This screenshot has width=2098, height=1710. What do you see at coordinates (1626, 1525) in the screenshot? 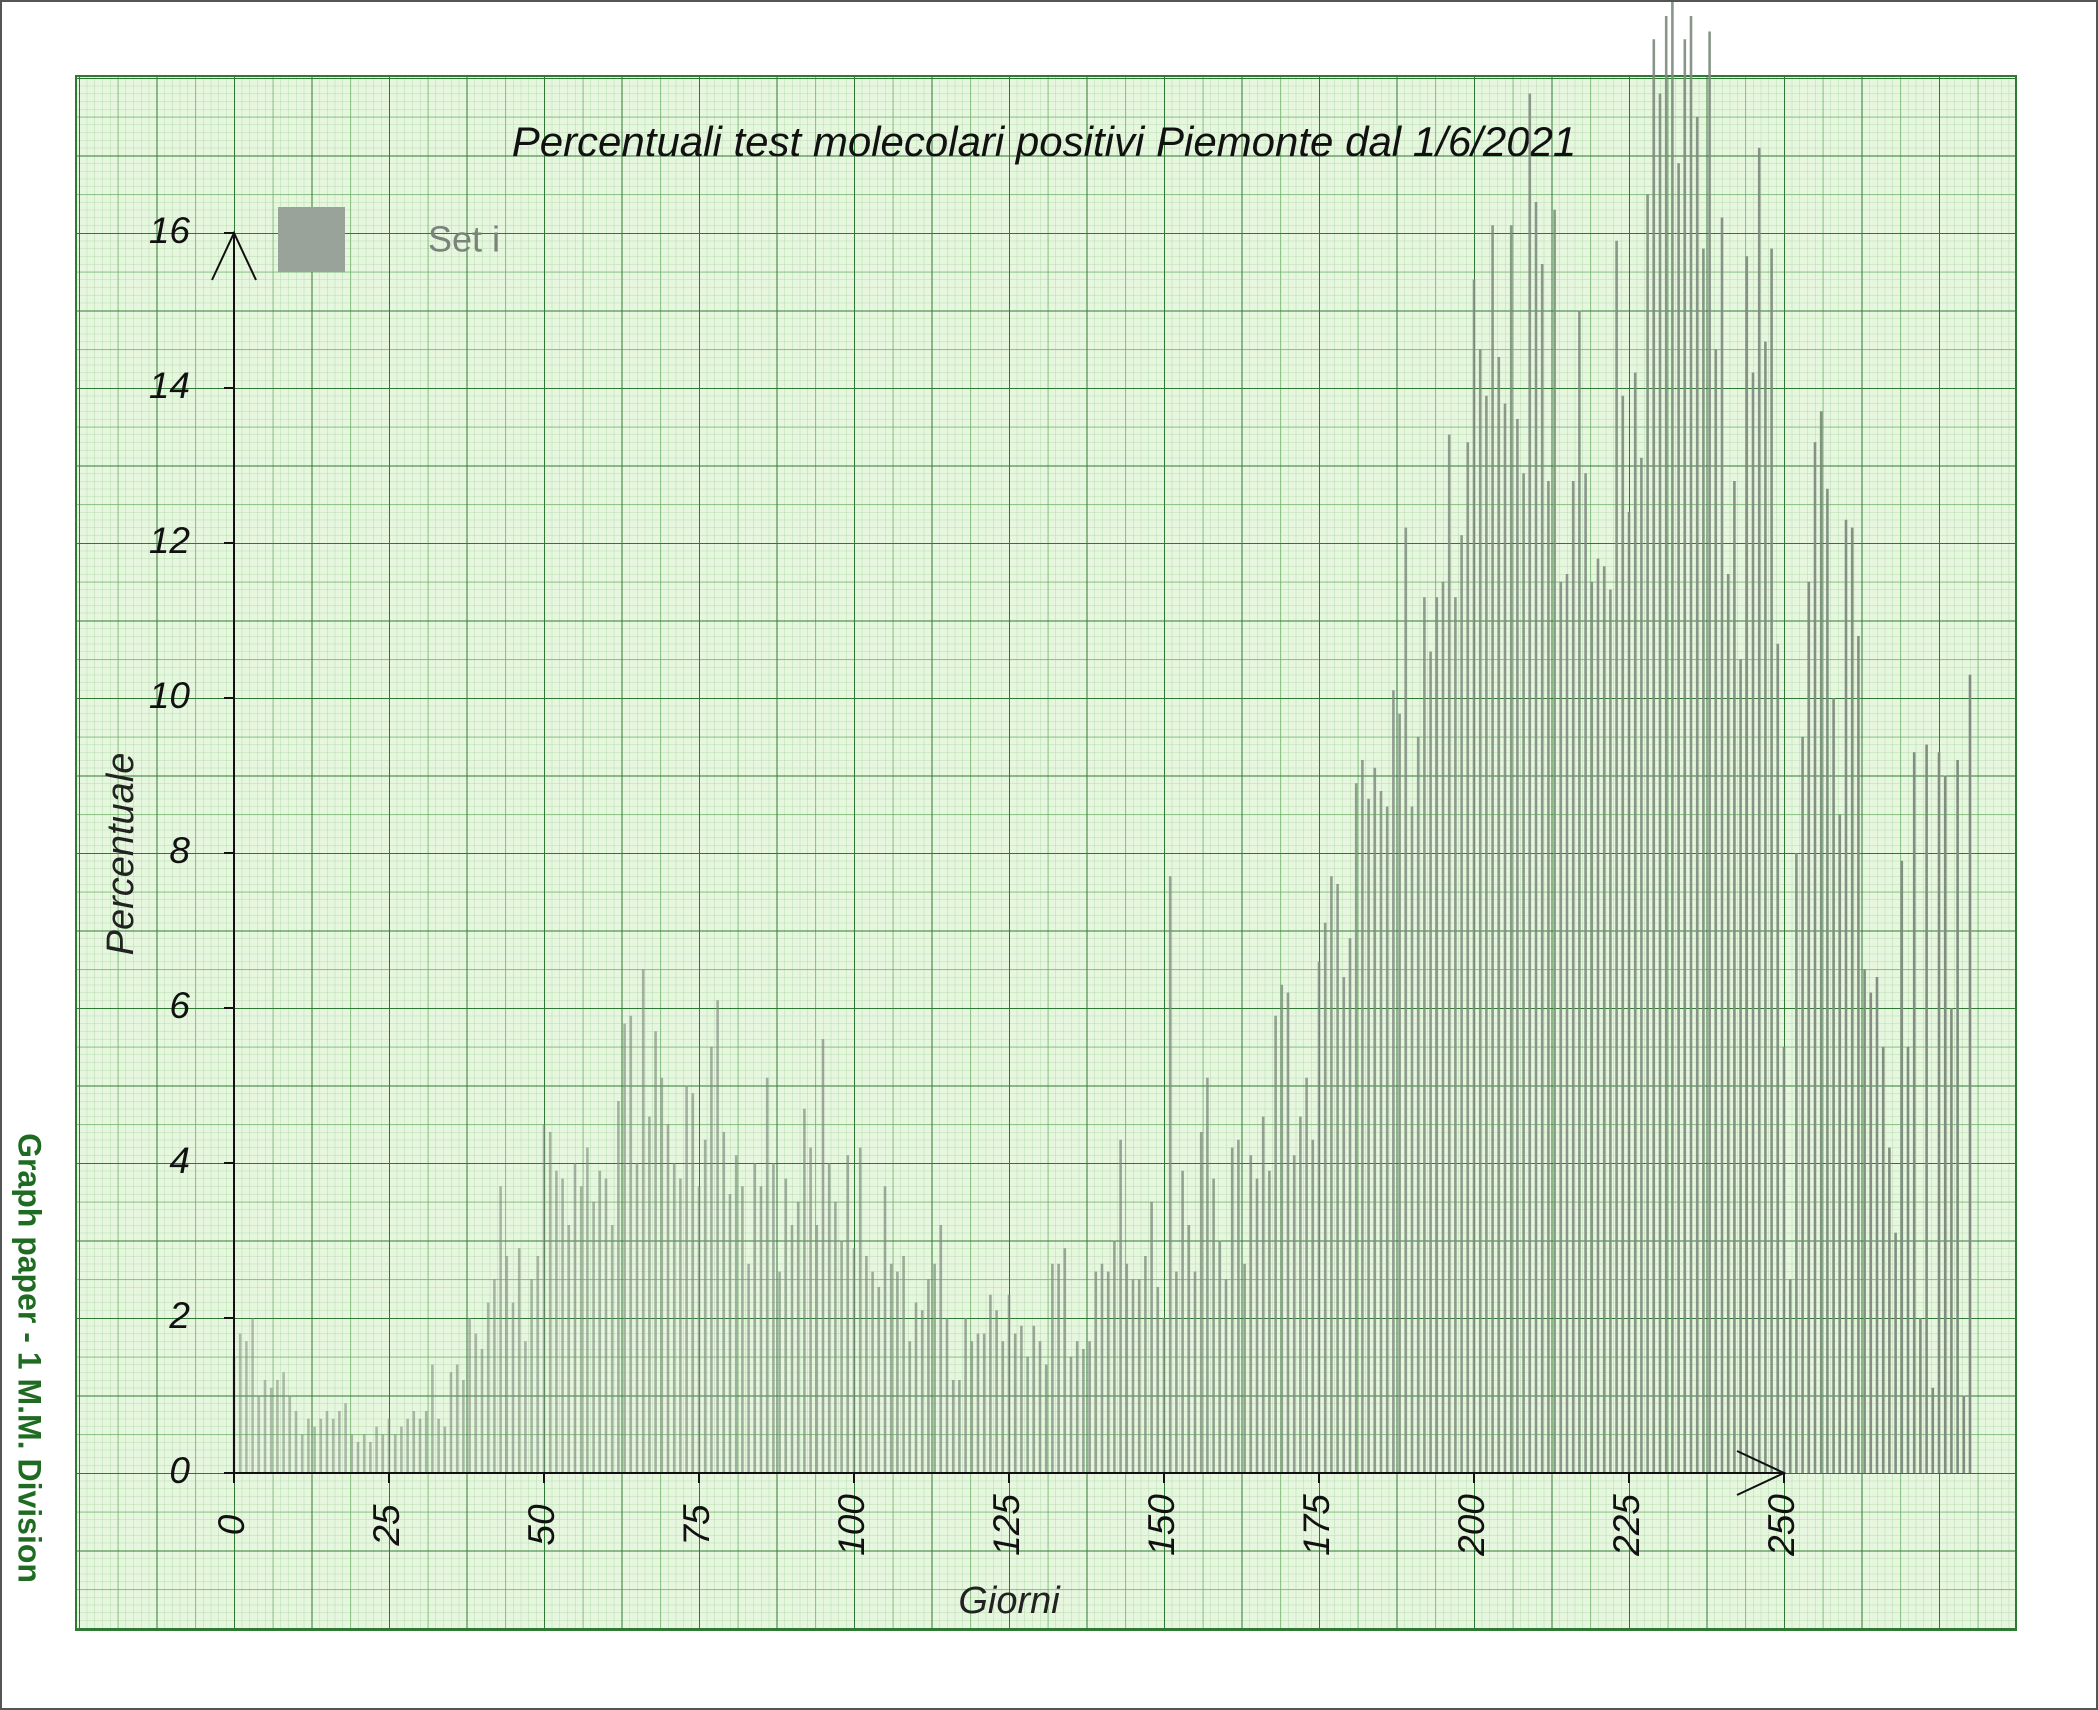
I see `x-tick-label: 225` at bounding box center [1626, 1525].